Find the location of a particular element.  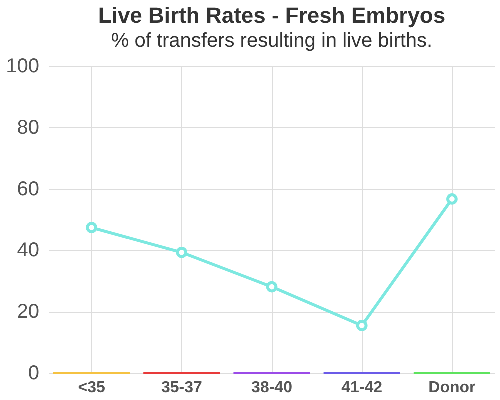

x-tick-label: <35 is located at coordinates (92, 388).